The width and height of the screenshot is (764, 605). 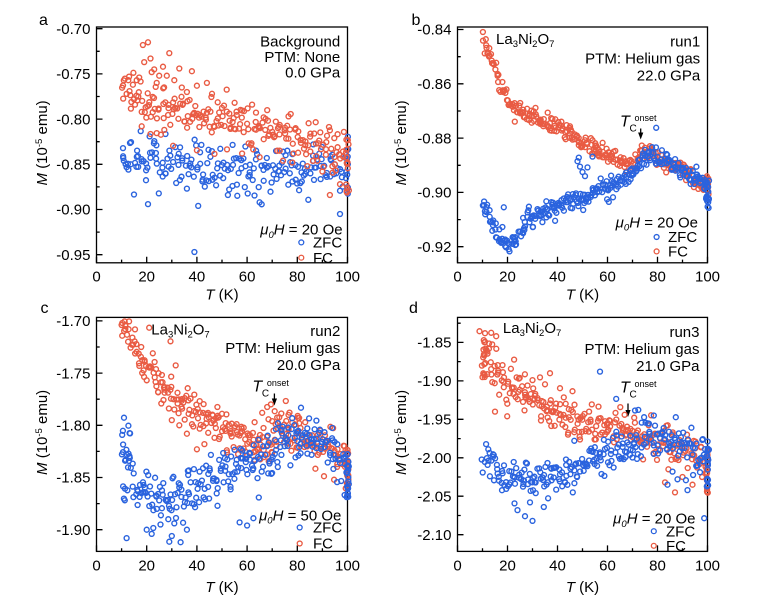 What do you see at coordinates (43, 20) in the screenshot?
I see `svg-text: a` at bounding box center [43, 20].